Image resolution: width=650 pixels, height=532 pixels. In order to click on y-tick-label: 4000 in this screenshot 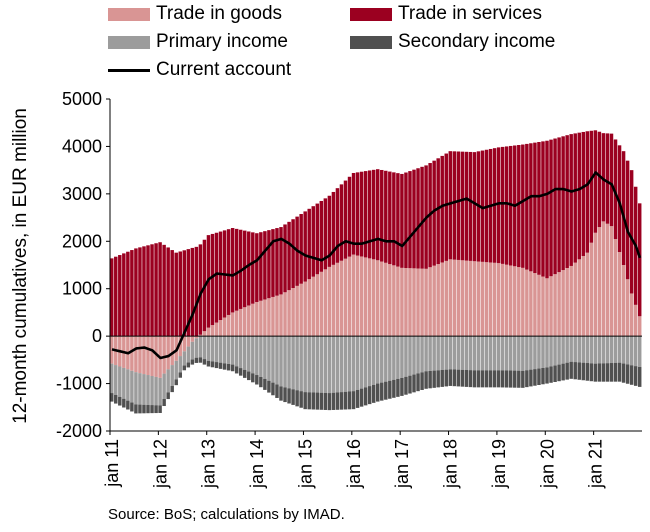, I will do `click(82, 146)`.